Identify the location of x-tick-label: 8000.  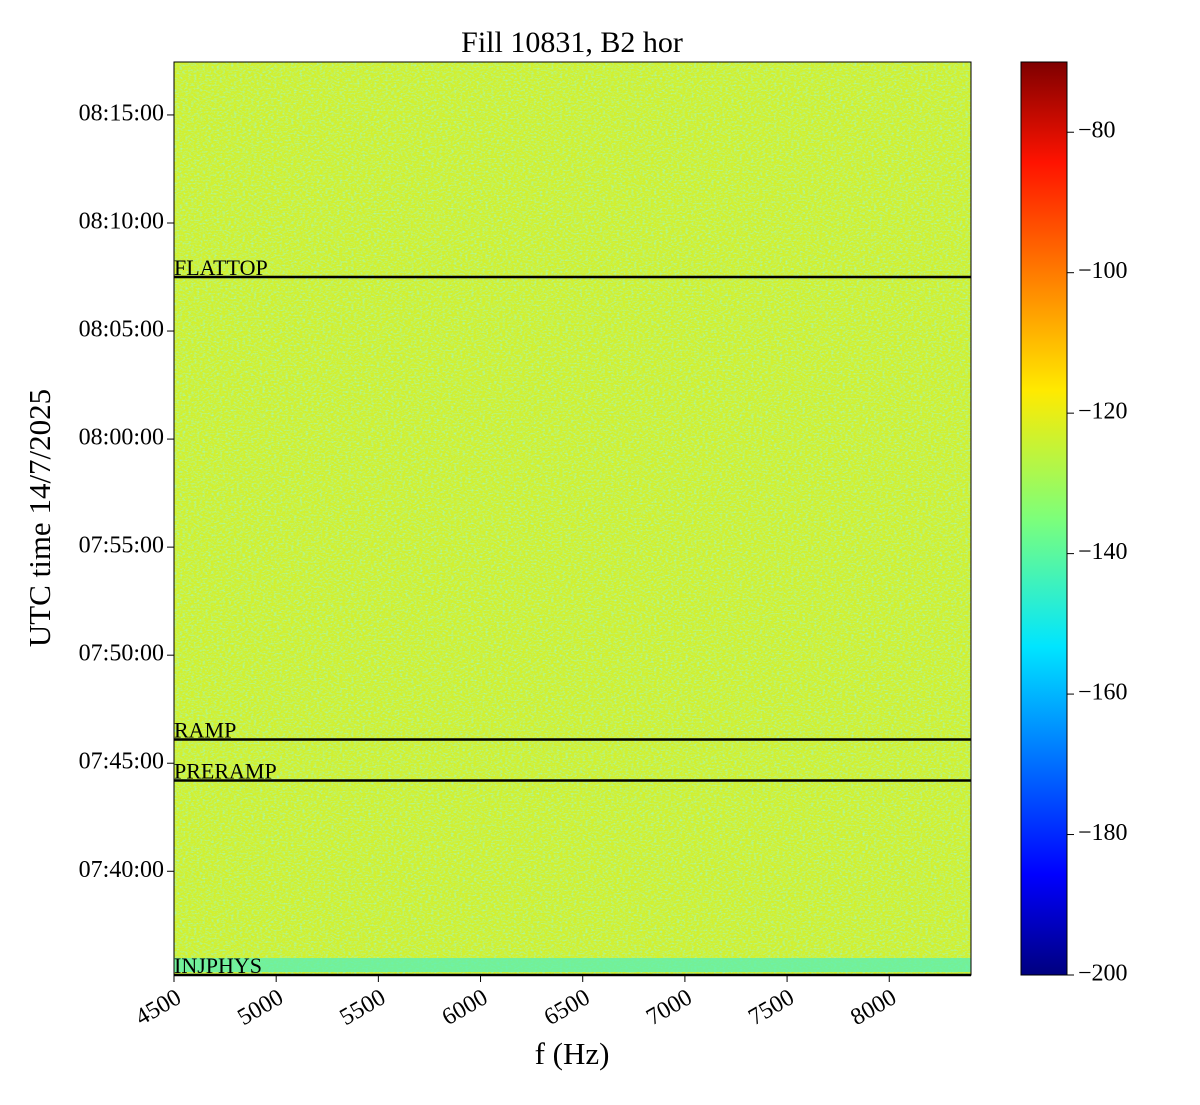
(873, 1007).